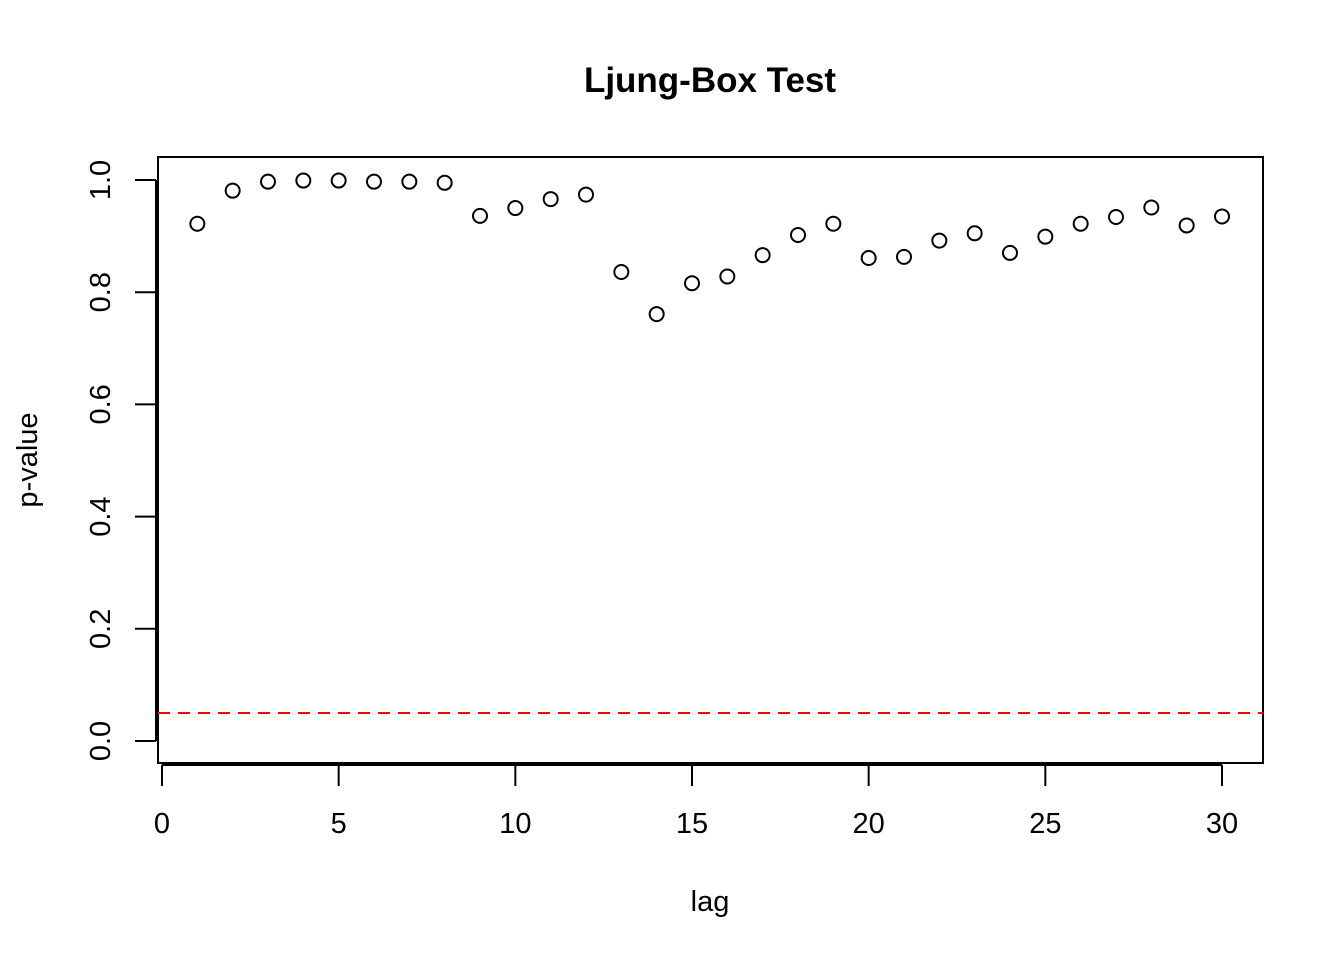 The height and width of the screenshot is (960, 1344). I want to click on y-axis-label: p-value, so click(28, 459).